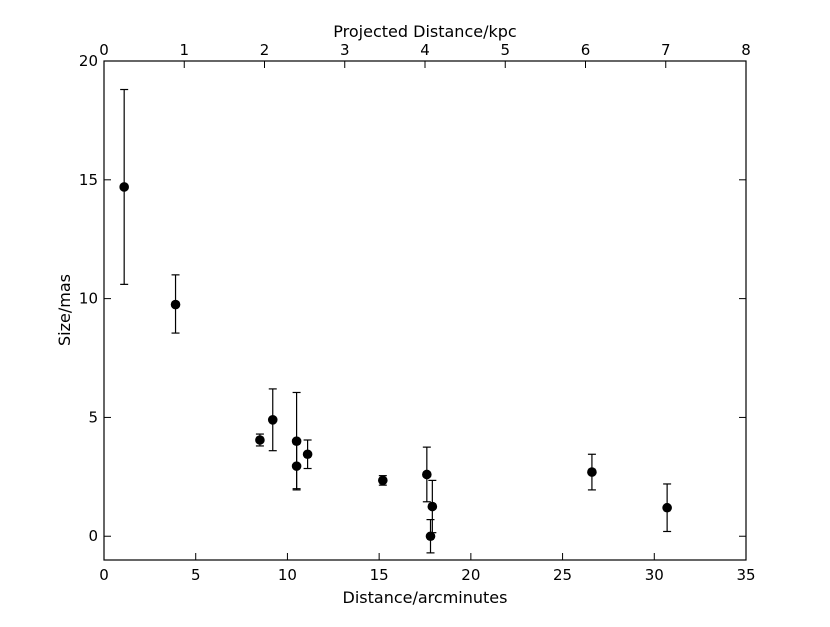  I want to click on x-tick-label-5: 25, so click(562, 575).